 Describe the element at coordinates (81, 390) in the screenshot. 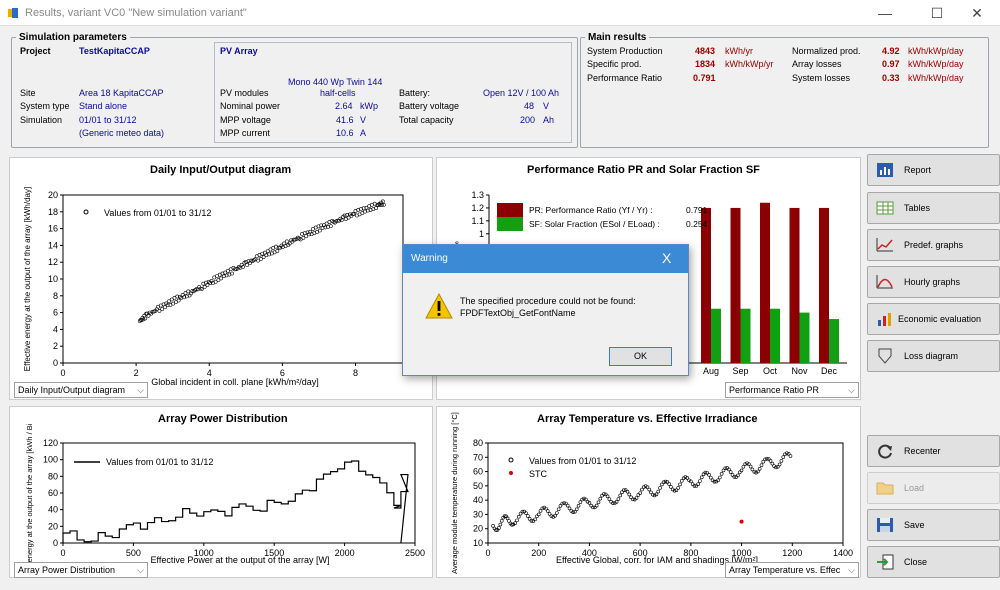

I see `daily-io-dropdown: Daily Input/Output diagram ⌵` at that location.